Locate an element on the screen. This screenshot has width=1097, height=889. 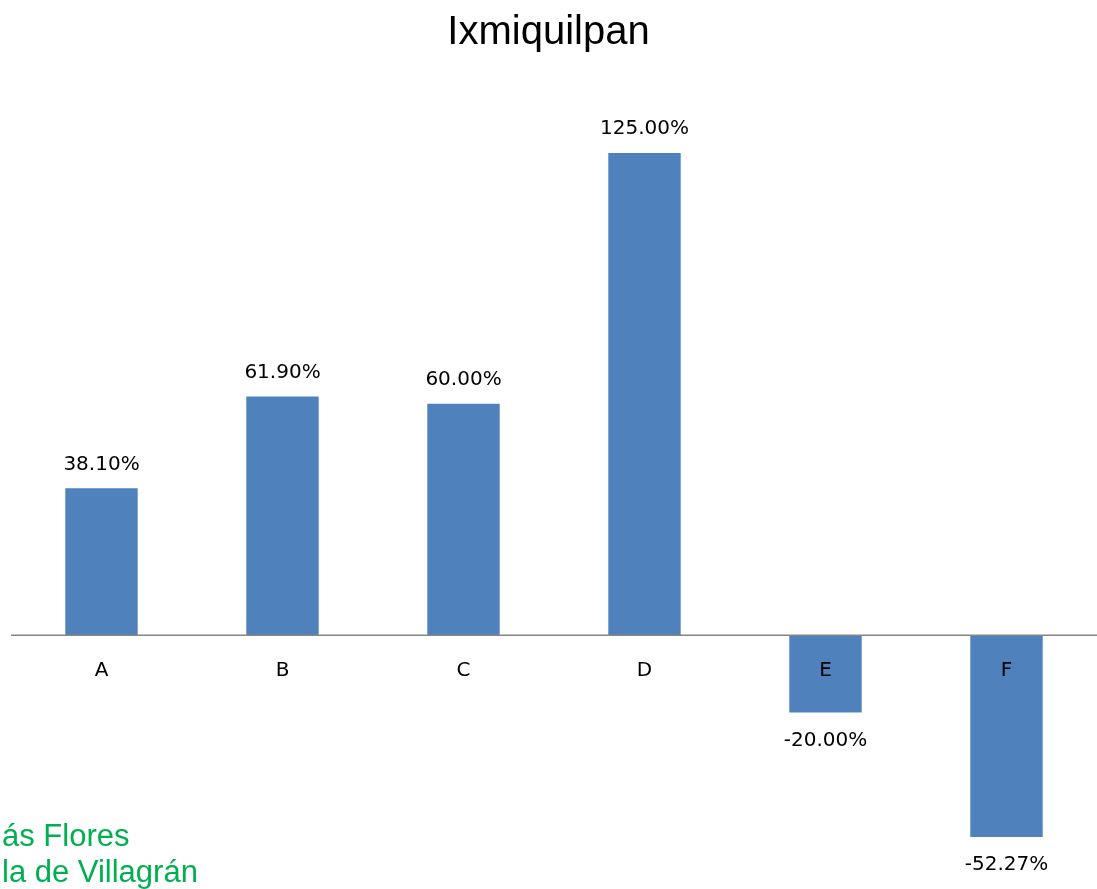
data-label: 61.90% is located at coordinates (282, 370).